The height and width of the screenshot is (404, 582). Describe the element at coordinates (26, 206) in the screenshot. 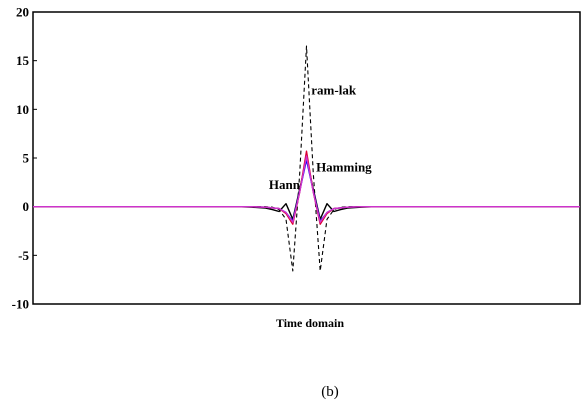

I see `y-tick-label: 0` at that location.